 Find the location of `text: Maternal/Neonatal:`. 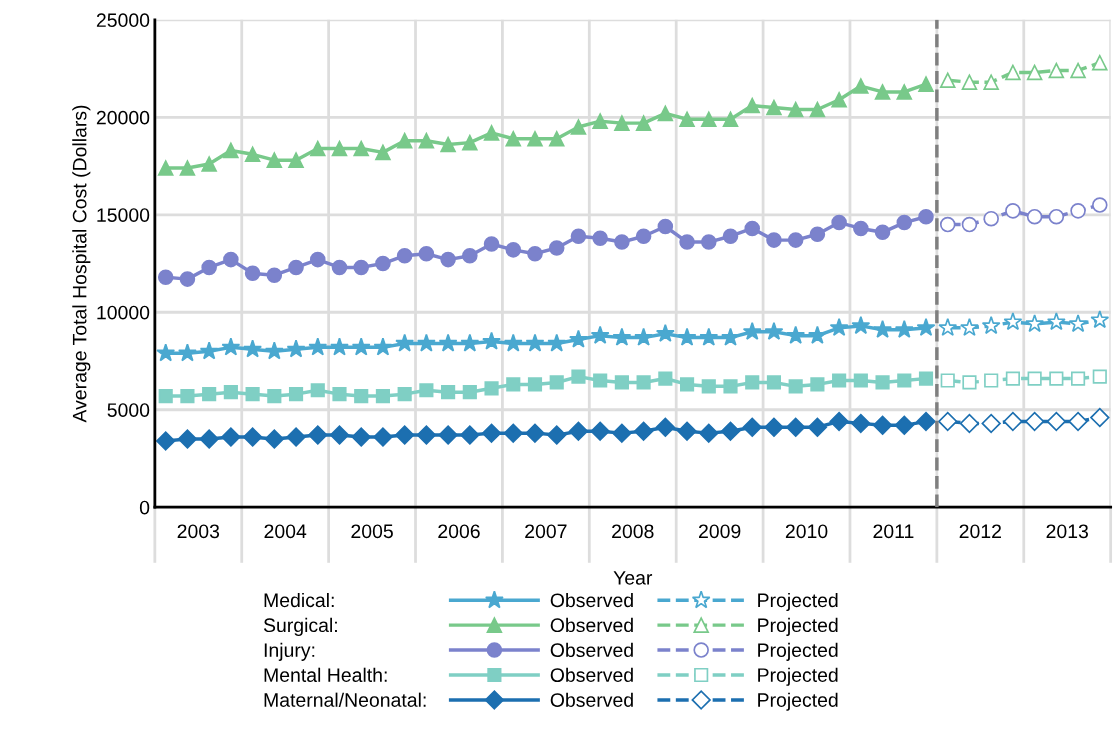

text: Maternal/Neonatal: is located at coordinates (345, 699).